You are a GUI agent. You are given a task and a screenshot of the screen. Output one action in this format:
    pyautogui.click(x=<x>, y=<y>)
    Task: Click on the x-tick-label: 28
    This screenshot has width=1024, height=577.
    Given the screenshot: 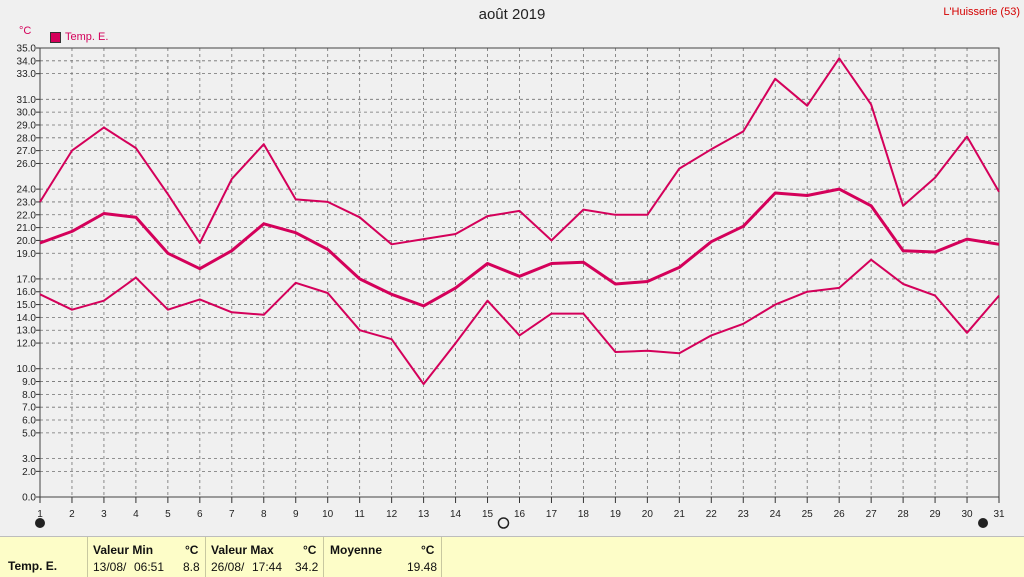 What is the action you would take?
    pyautogui.click(x=904, y=514)
    